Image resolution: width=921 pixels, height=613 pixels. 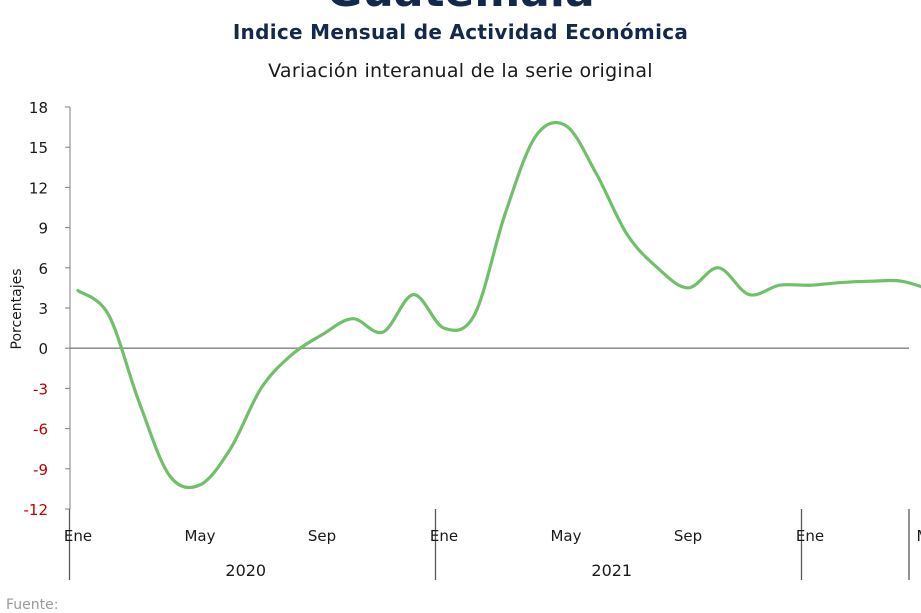 I want to click on y-tick-label: -9, so click(x=40, y=470).